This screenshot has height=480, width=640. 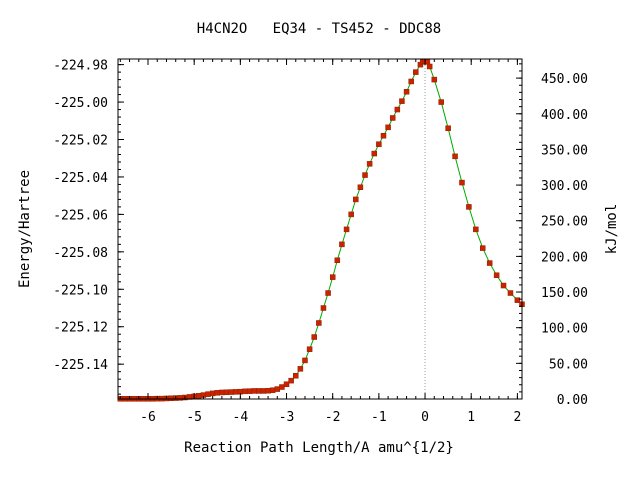 I want to click on y-tick-label: -225.10, so click(x=80, y=290).